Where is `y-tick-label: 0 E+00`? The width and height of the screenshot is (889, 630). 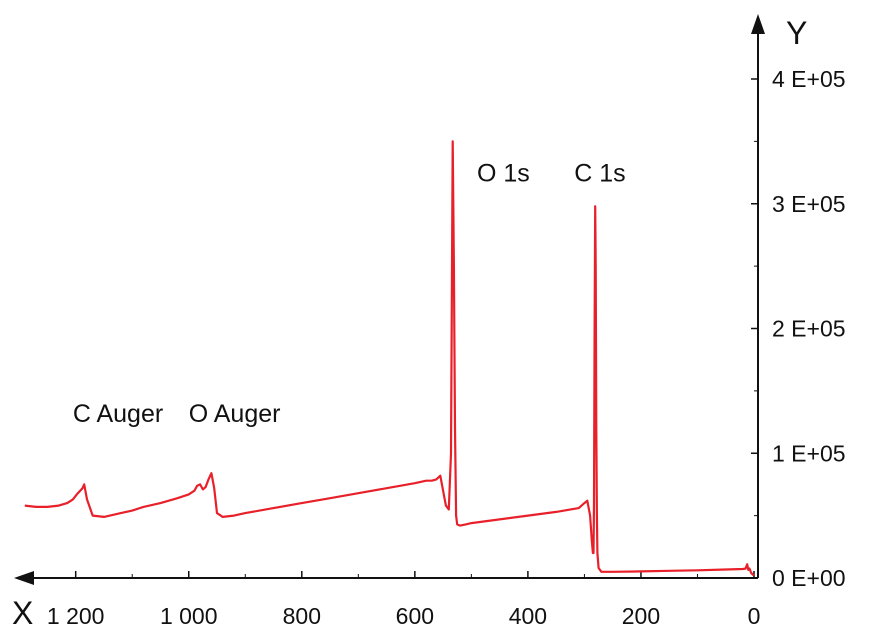
y-tick-label: 0 E+00 is located at coordinates (809, 578).